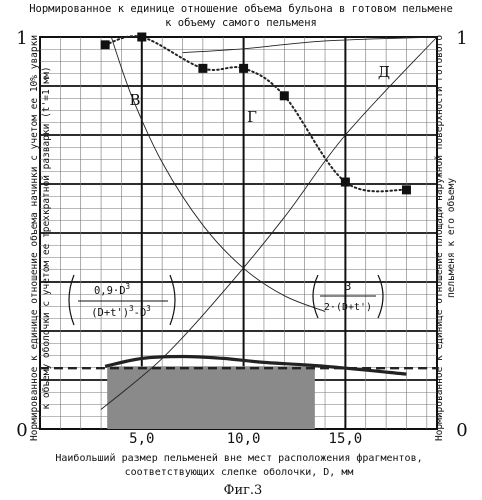 This screenshot has height=500, width=482. I want to click on right-y-tick-top: 1, so click(461, 38).